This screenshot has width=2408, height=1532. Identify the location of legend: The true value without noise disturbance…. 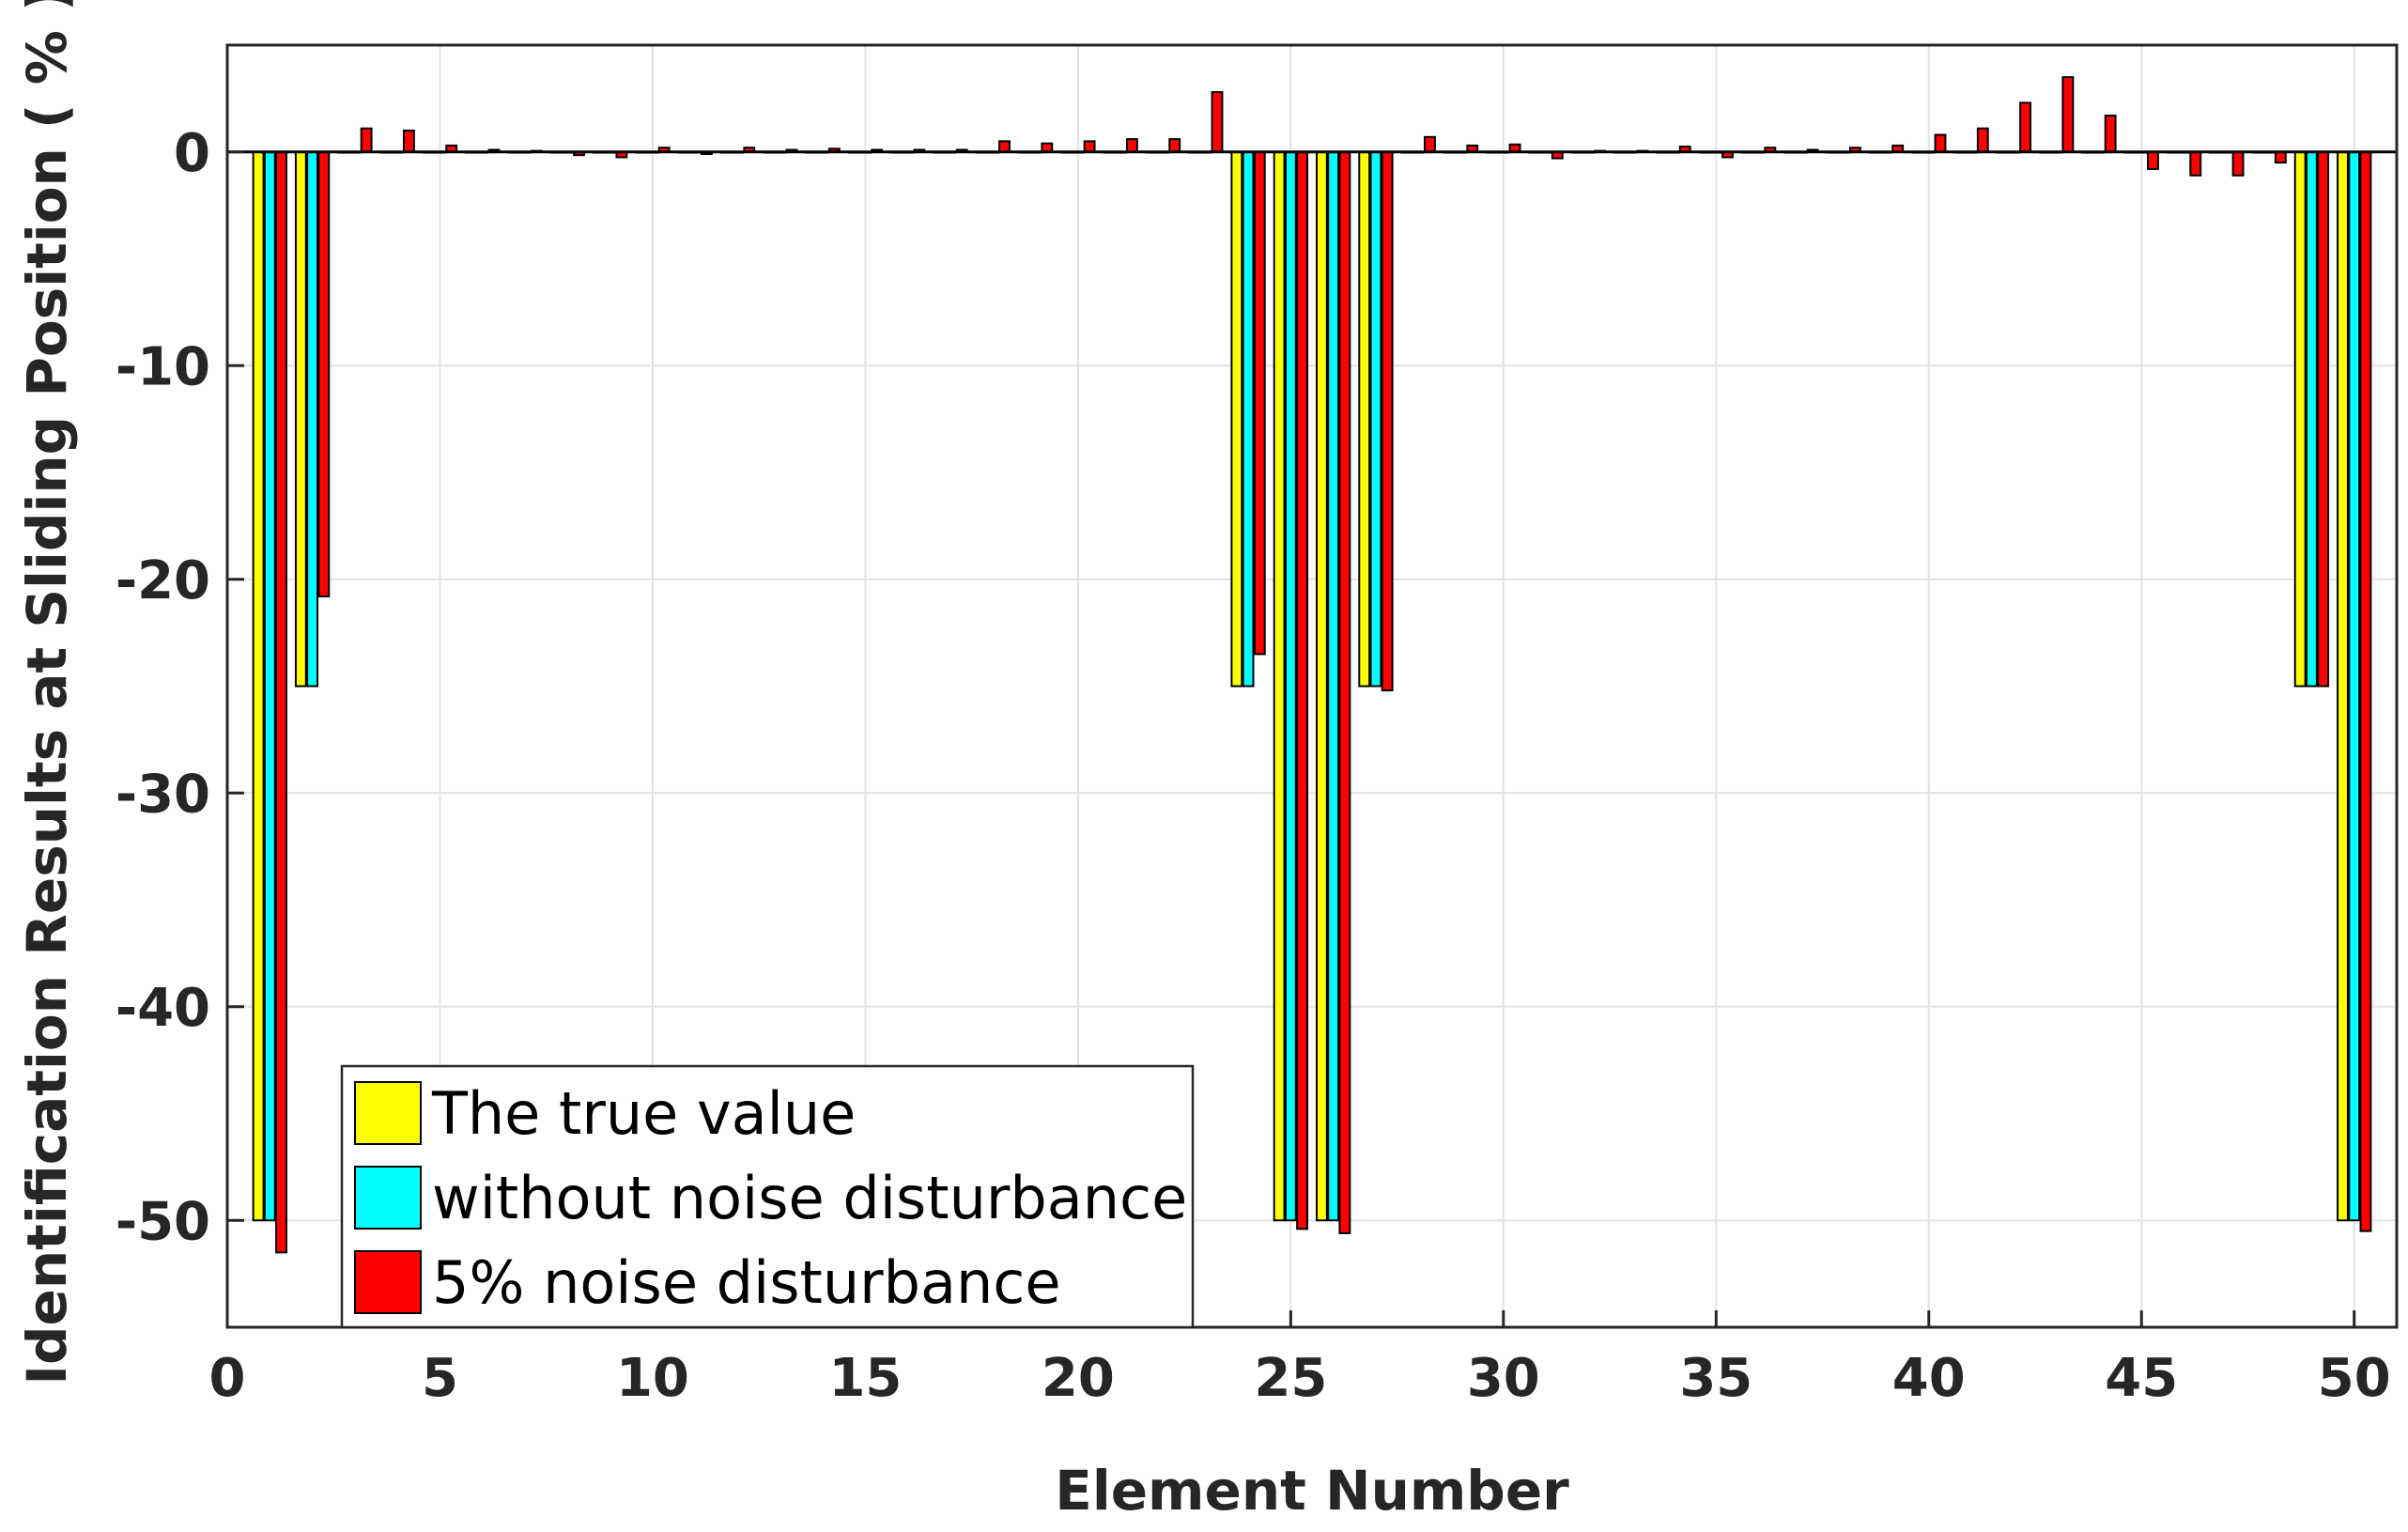
(767, 1196).